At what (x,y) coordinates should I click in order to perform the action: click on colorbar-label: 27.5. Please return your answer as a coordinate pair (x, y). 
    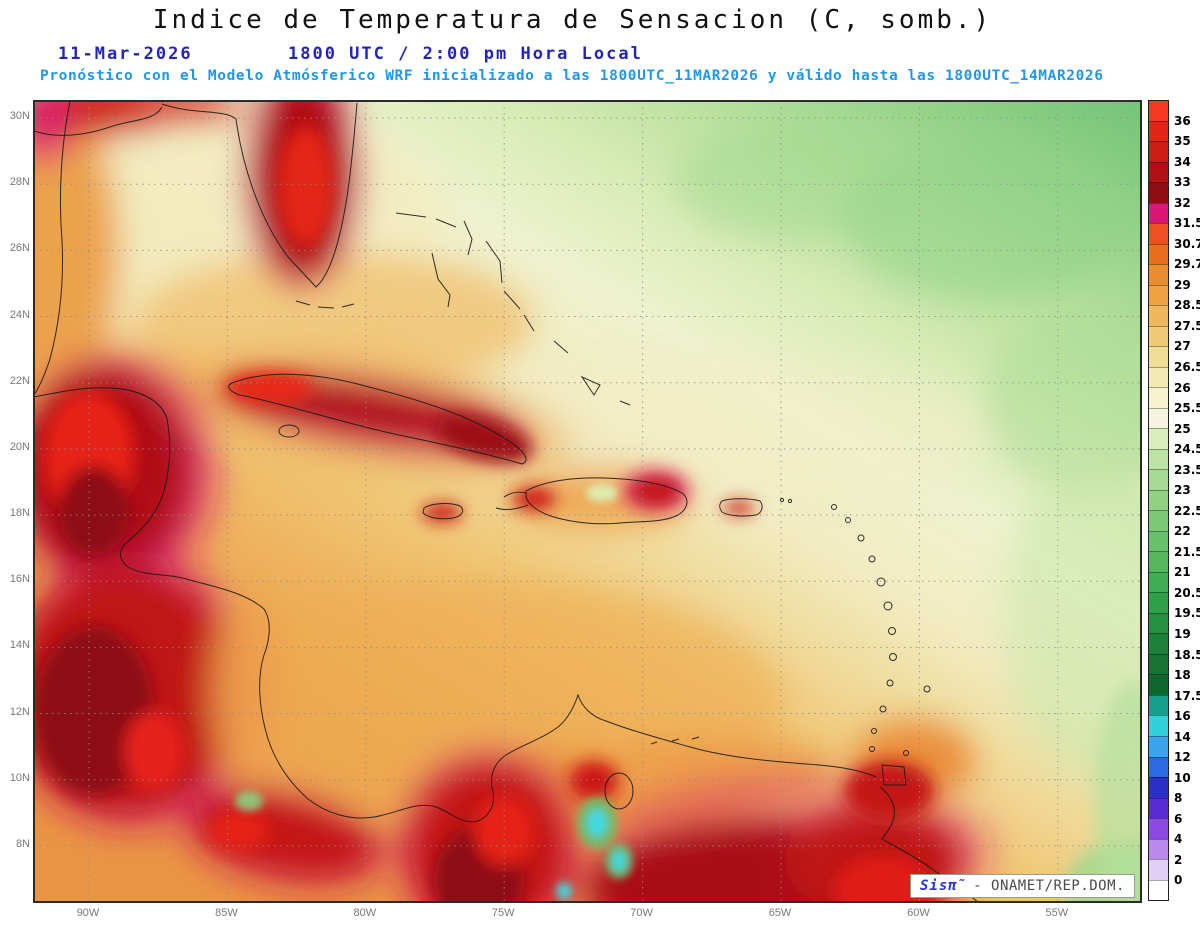
    Looking at the image, I should click on (1187, 325).